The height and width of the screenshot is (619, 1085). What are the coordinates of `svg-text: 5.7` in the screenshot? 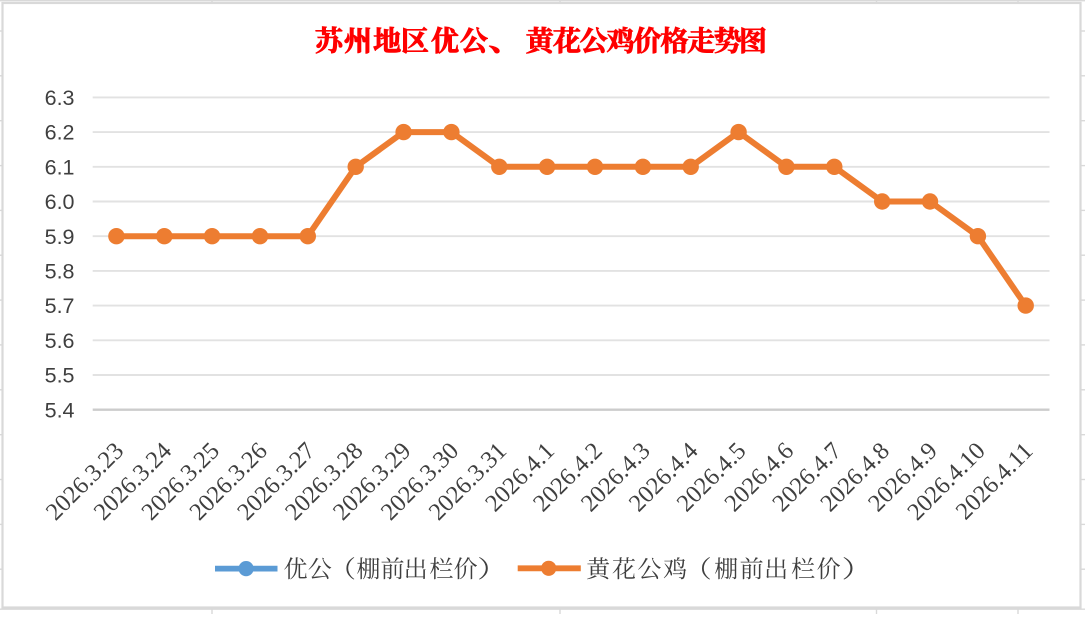 It's located at (60, 306).